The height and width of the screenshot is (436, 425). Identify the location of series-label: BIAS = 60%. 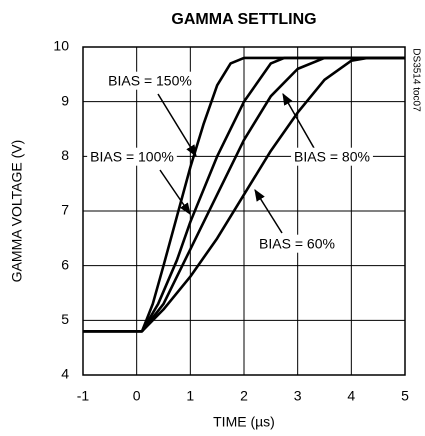
(297, 244).